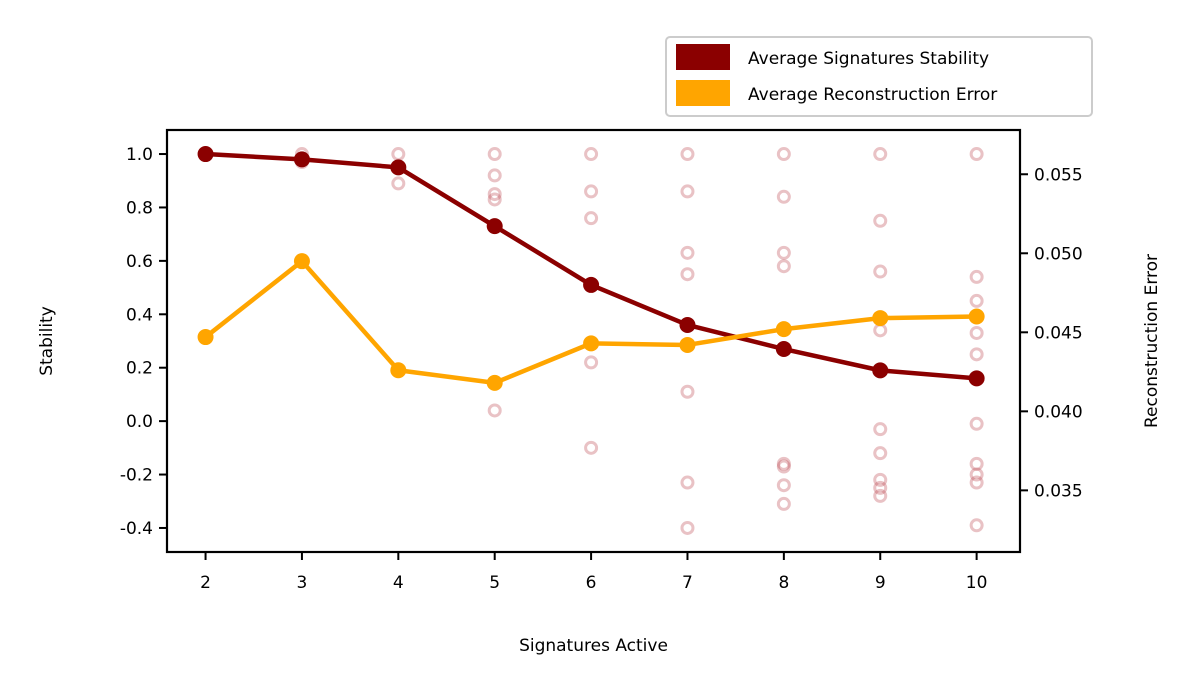 This screenshot has width=1200, height=693. Describe the element at coordinates (494, 583) in the screenshot. I see `x-tick-label: 5` at that location.